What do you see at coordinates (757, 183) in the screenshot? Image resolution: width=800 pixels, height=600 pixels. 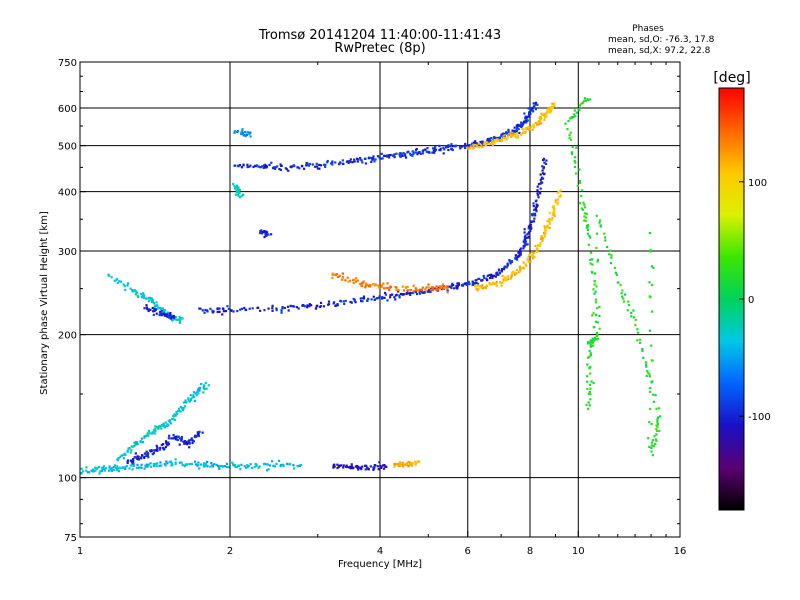 I see `colorbar-tick-label: 100` at bounding box center [757, 183].